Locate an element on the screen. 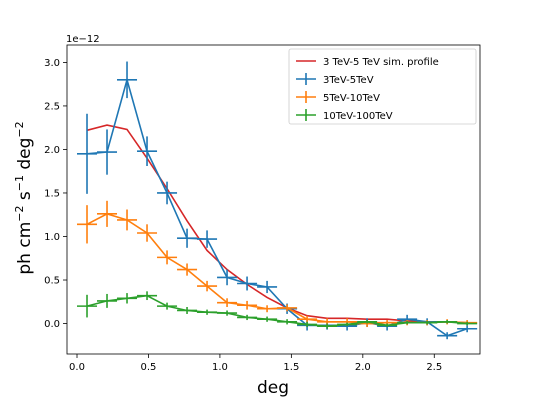 The image size is (534, 400). y-tick-label: 0.5 is located at coordinates (52, 281).